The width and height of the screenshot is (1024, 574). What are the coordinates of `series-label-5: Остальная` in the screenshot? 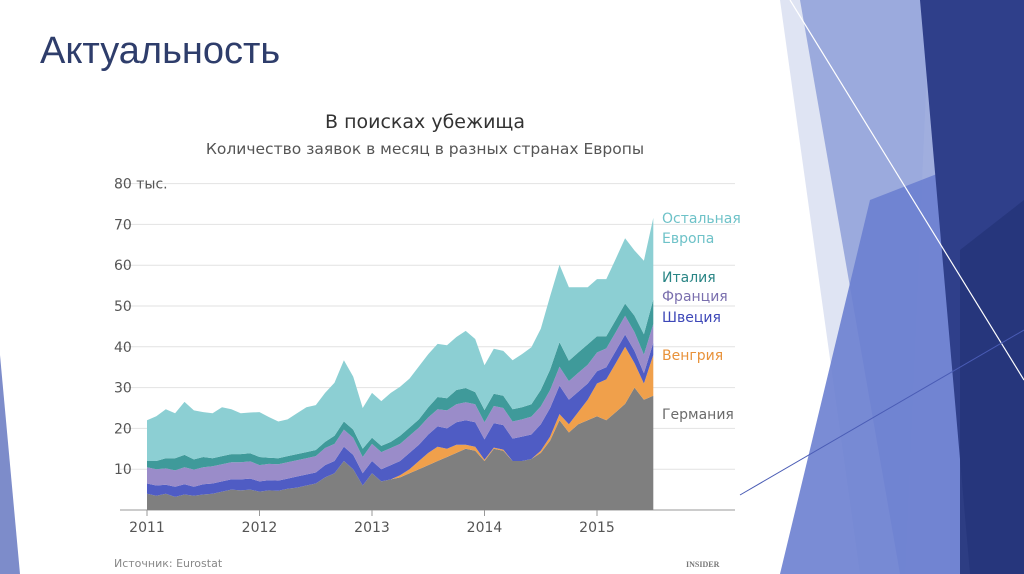 It's located at (701, 219).